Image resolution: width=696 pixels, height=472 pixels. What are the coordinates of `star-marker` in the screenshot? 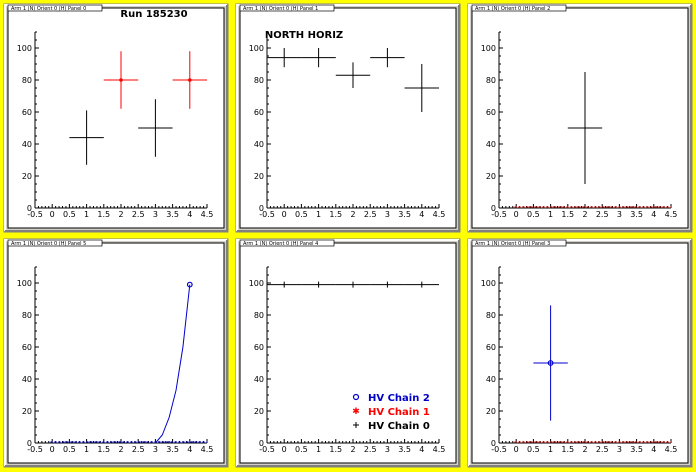 It's located at (121, 80).